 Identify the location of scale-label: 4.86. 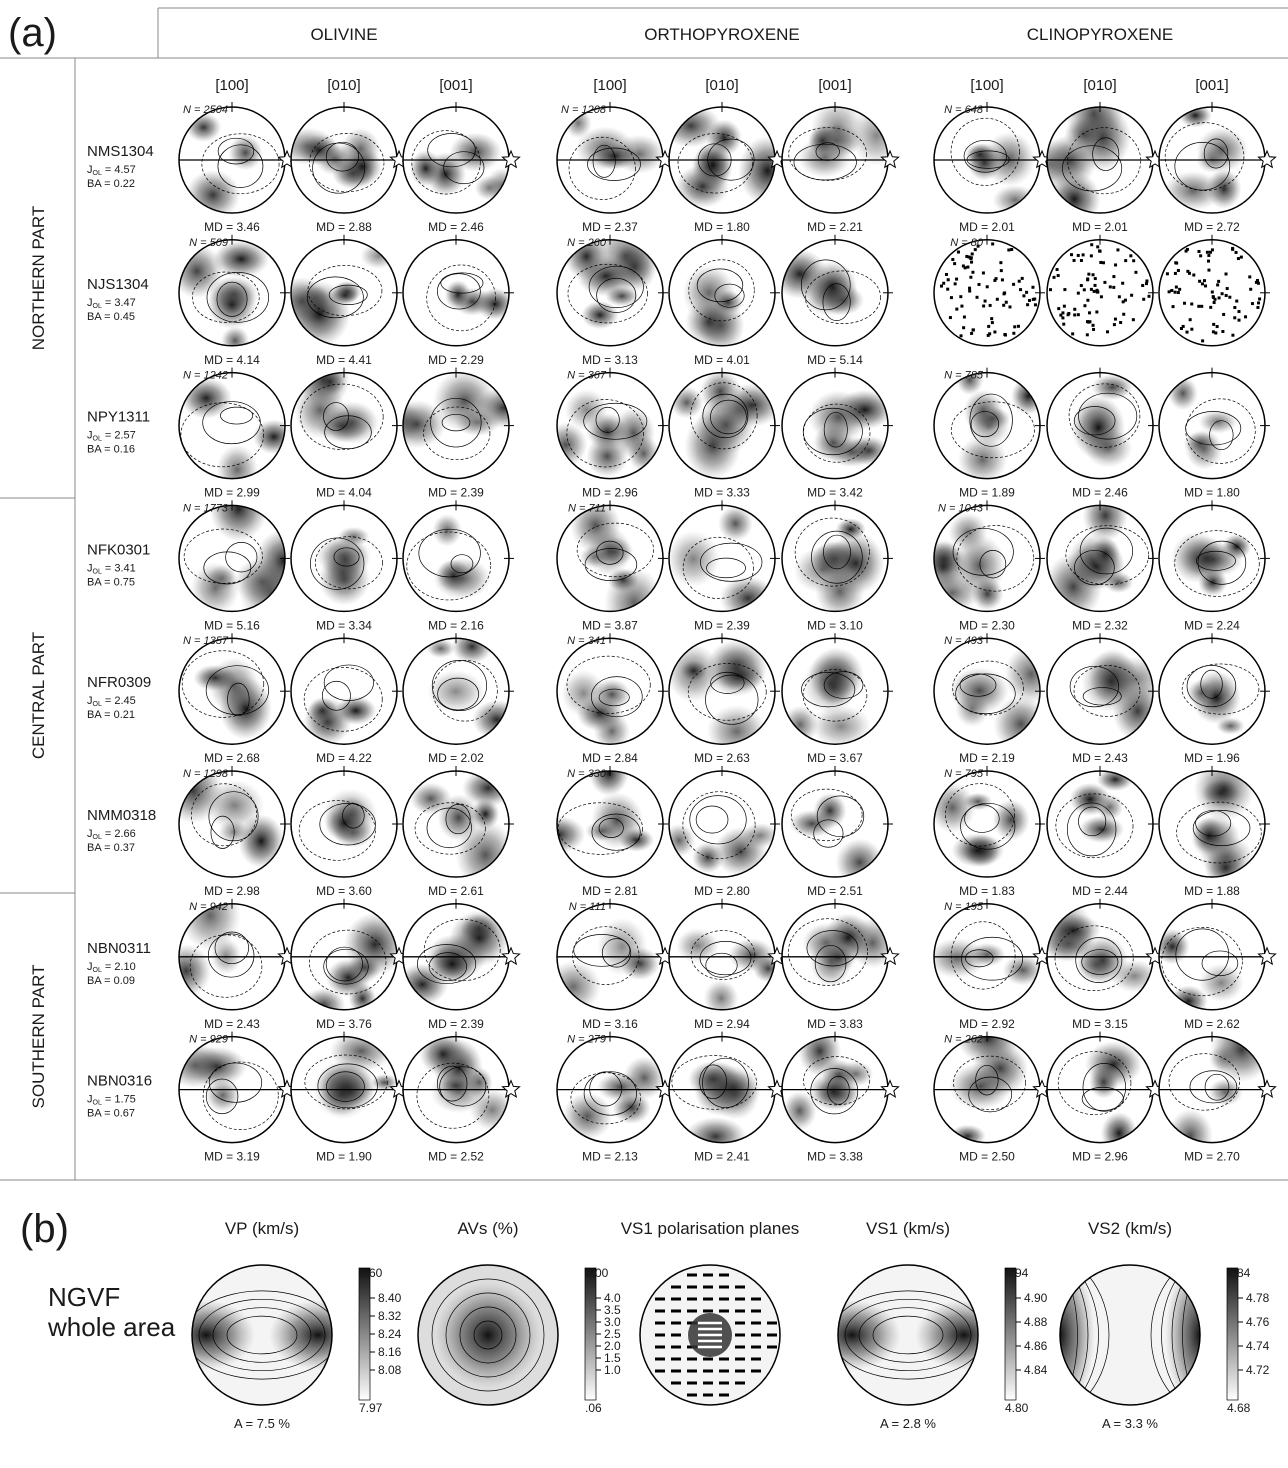
(1036, 1346).